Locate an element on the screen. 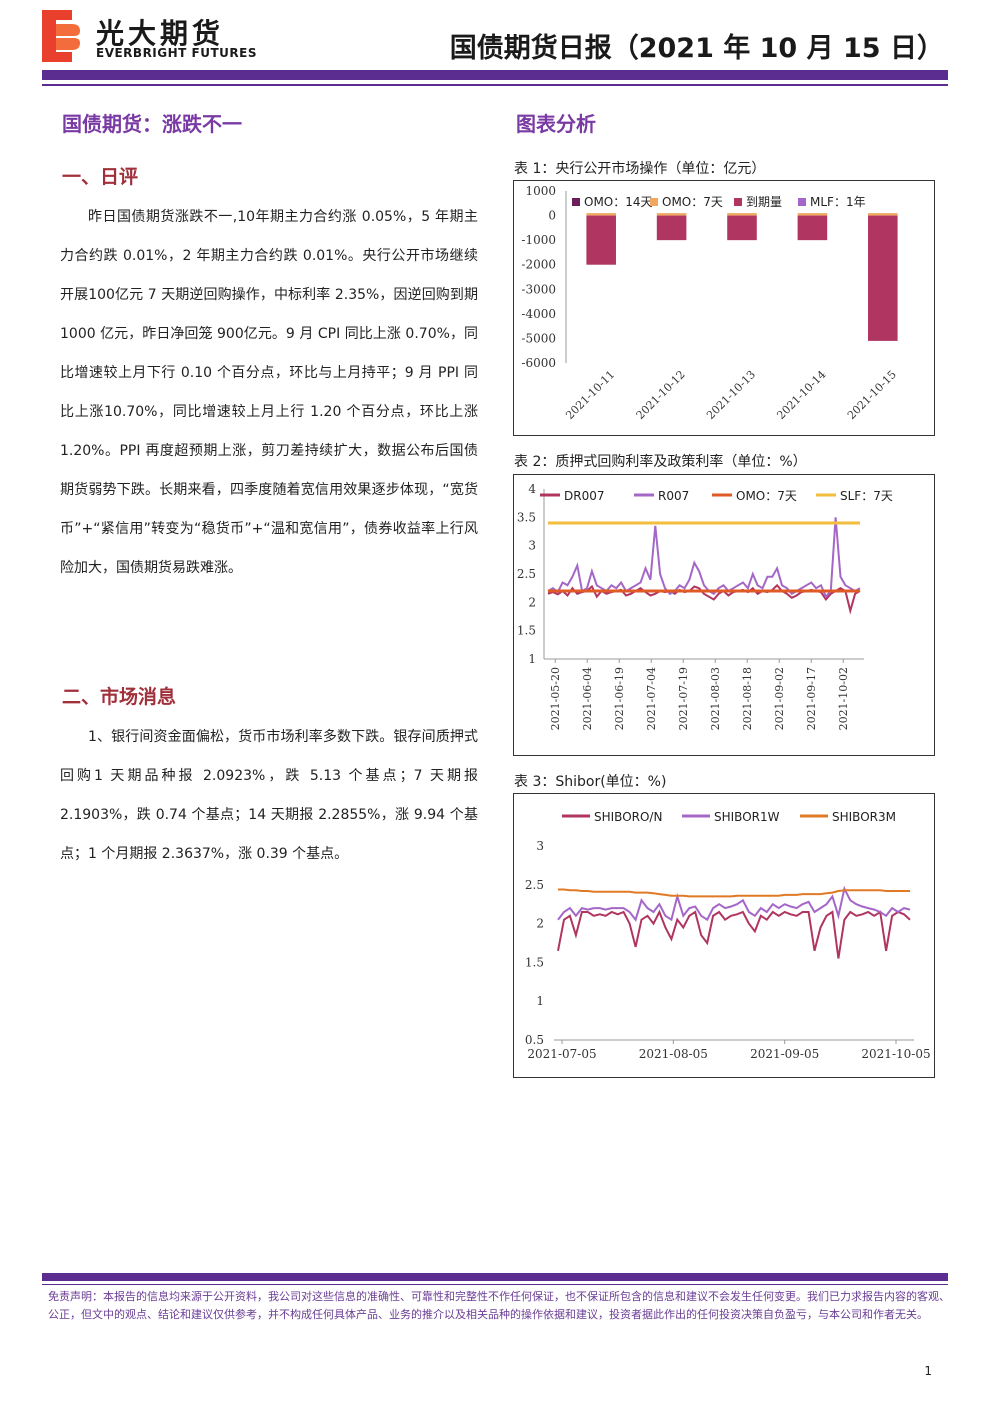  chart1-x-tick-label: 2021-10-13 is located at coordinates (731, 395).